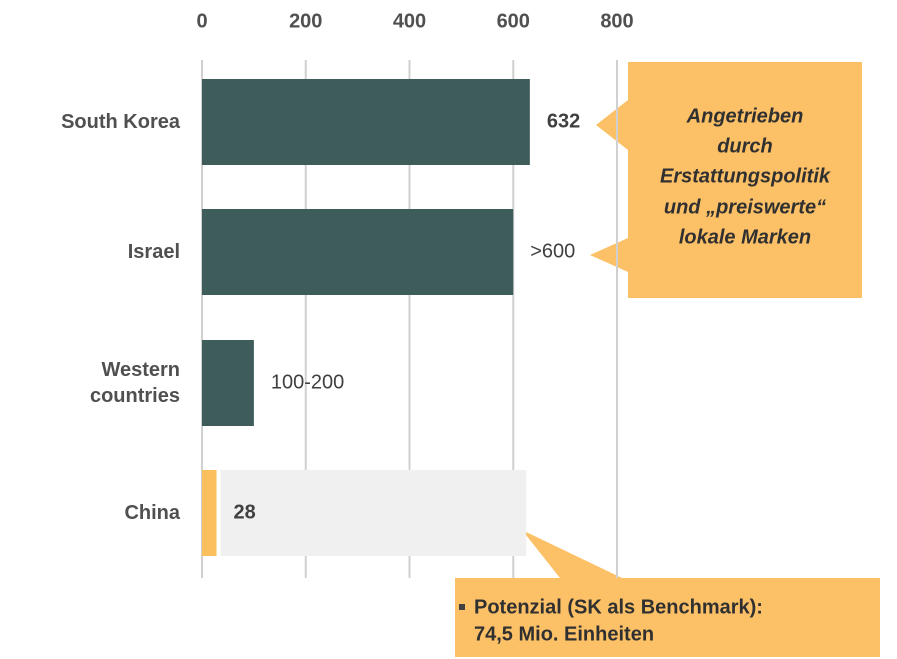 This screenshot has height=659, width=897. I want to click on bullet, so click(462, 607).